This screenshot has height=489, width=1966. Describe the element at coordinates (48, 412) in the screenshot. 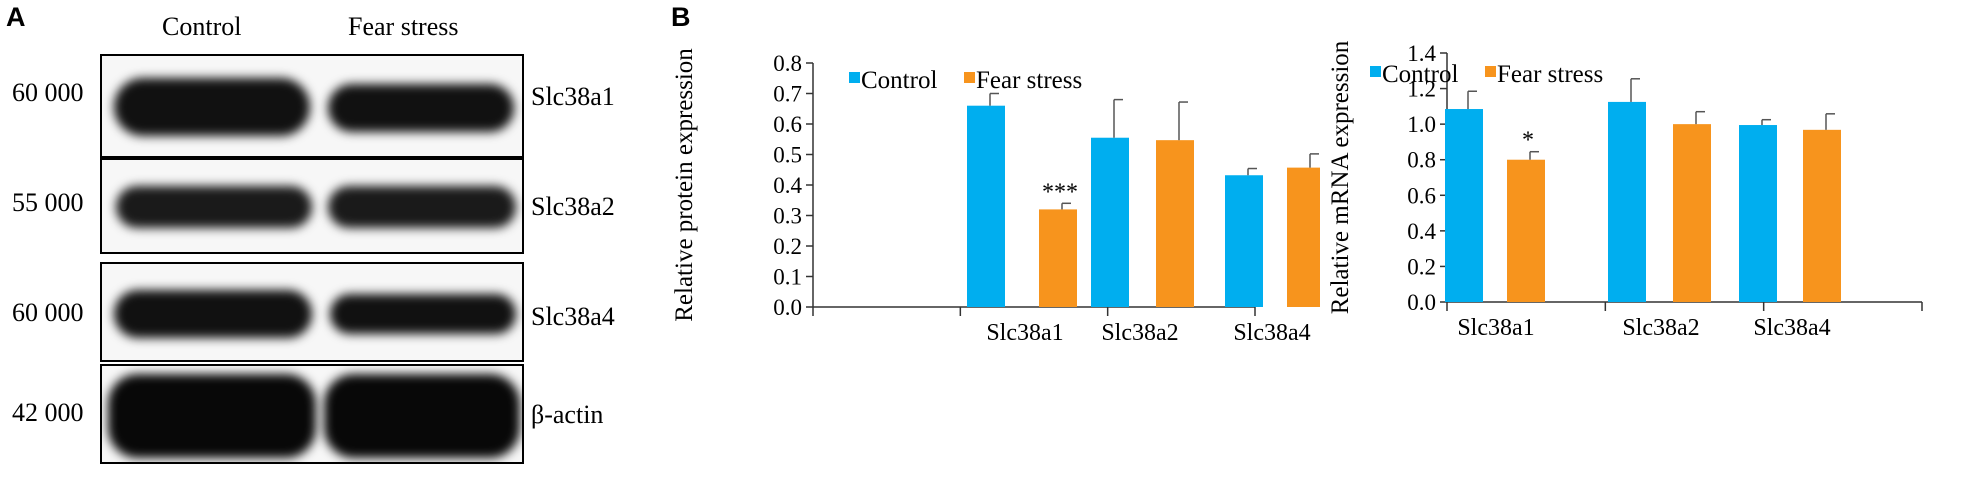

I see `molecular-weight-label: 42 000` at that location.